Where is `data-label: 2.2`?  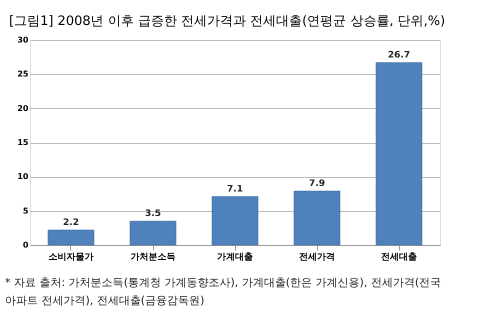
data-label: 2.2 is located at coordinates (71, 223).